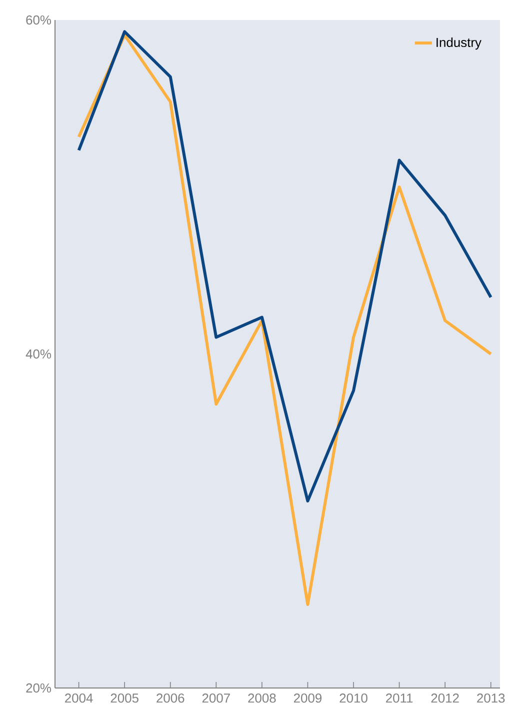  Describe the element at coordinates (262, 698) in the screenshot. I see `x-tick-label: 2008` at that location.